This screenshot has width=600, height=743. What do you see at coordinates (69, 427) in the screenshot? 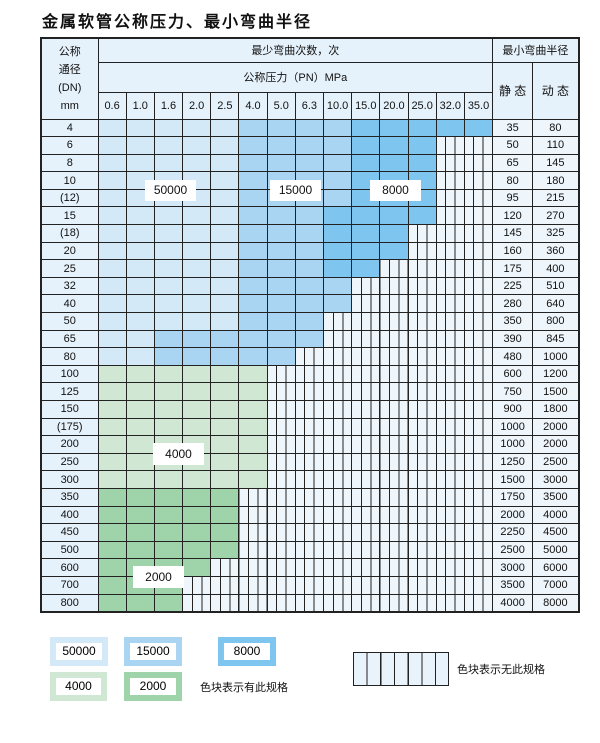
I see `dn-cell: (175)` at bounding box center [69, 427].